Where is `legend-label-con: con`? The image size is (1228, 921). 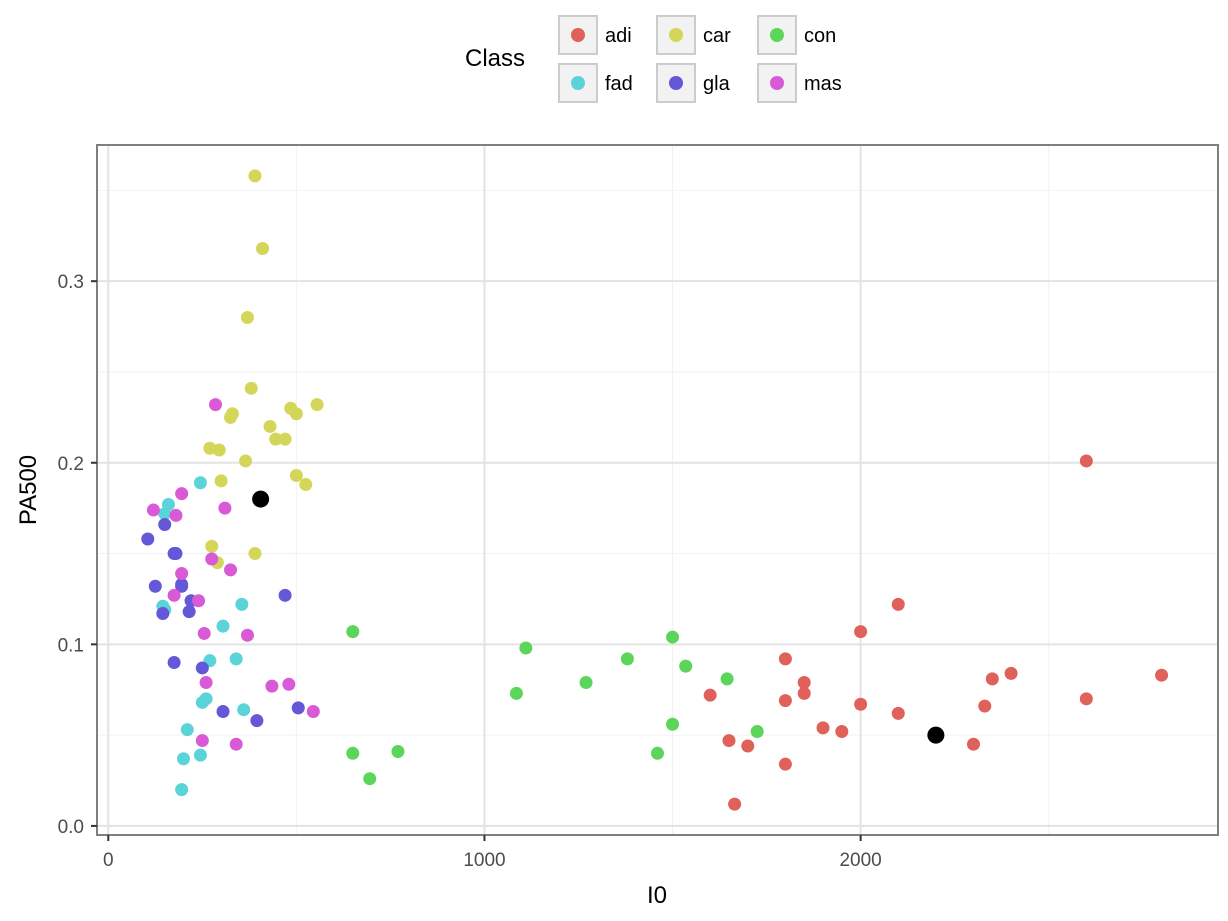
legend-label-con: con is located at coordinates (820, 36).